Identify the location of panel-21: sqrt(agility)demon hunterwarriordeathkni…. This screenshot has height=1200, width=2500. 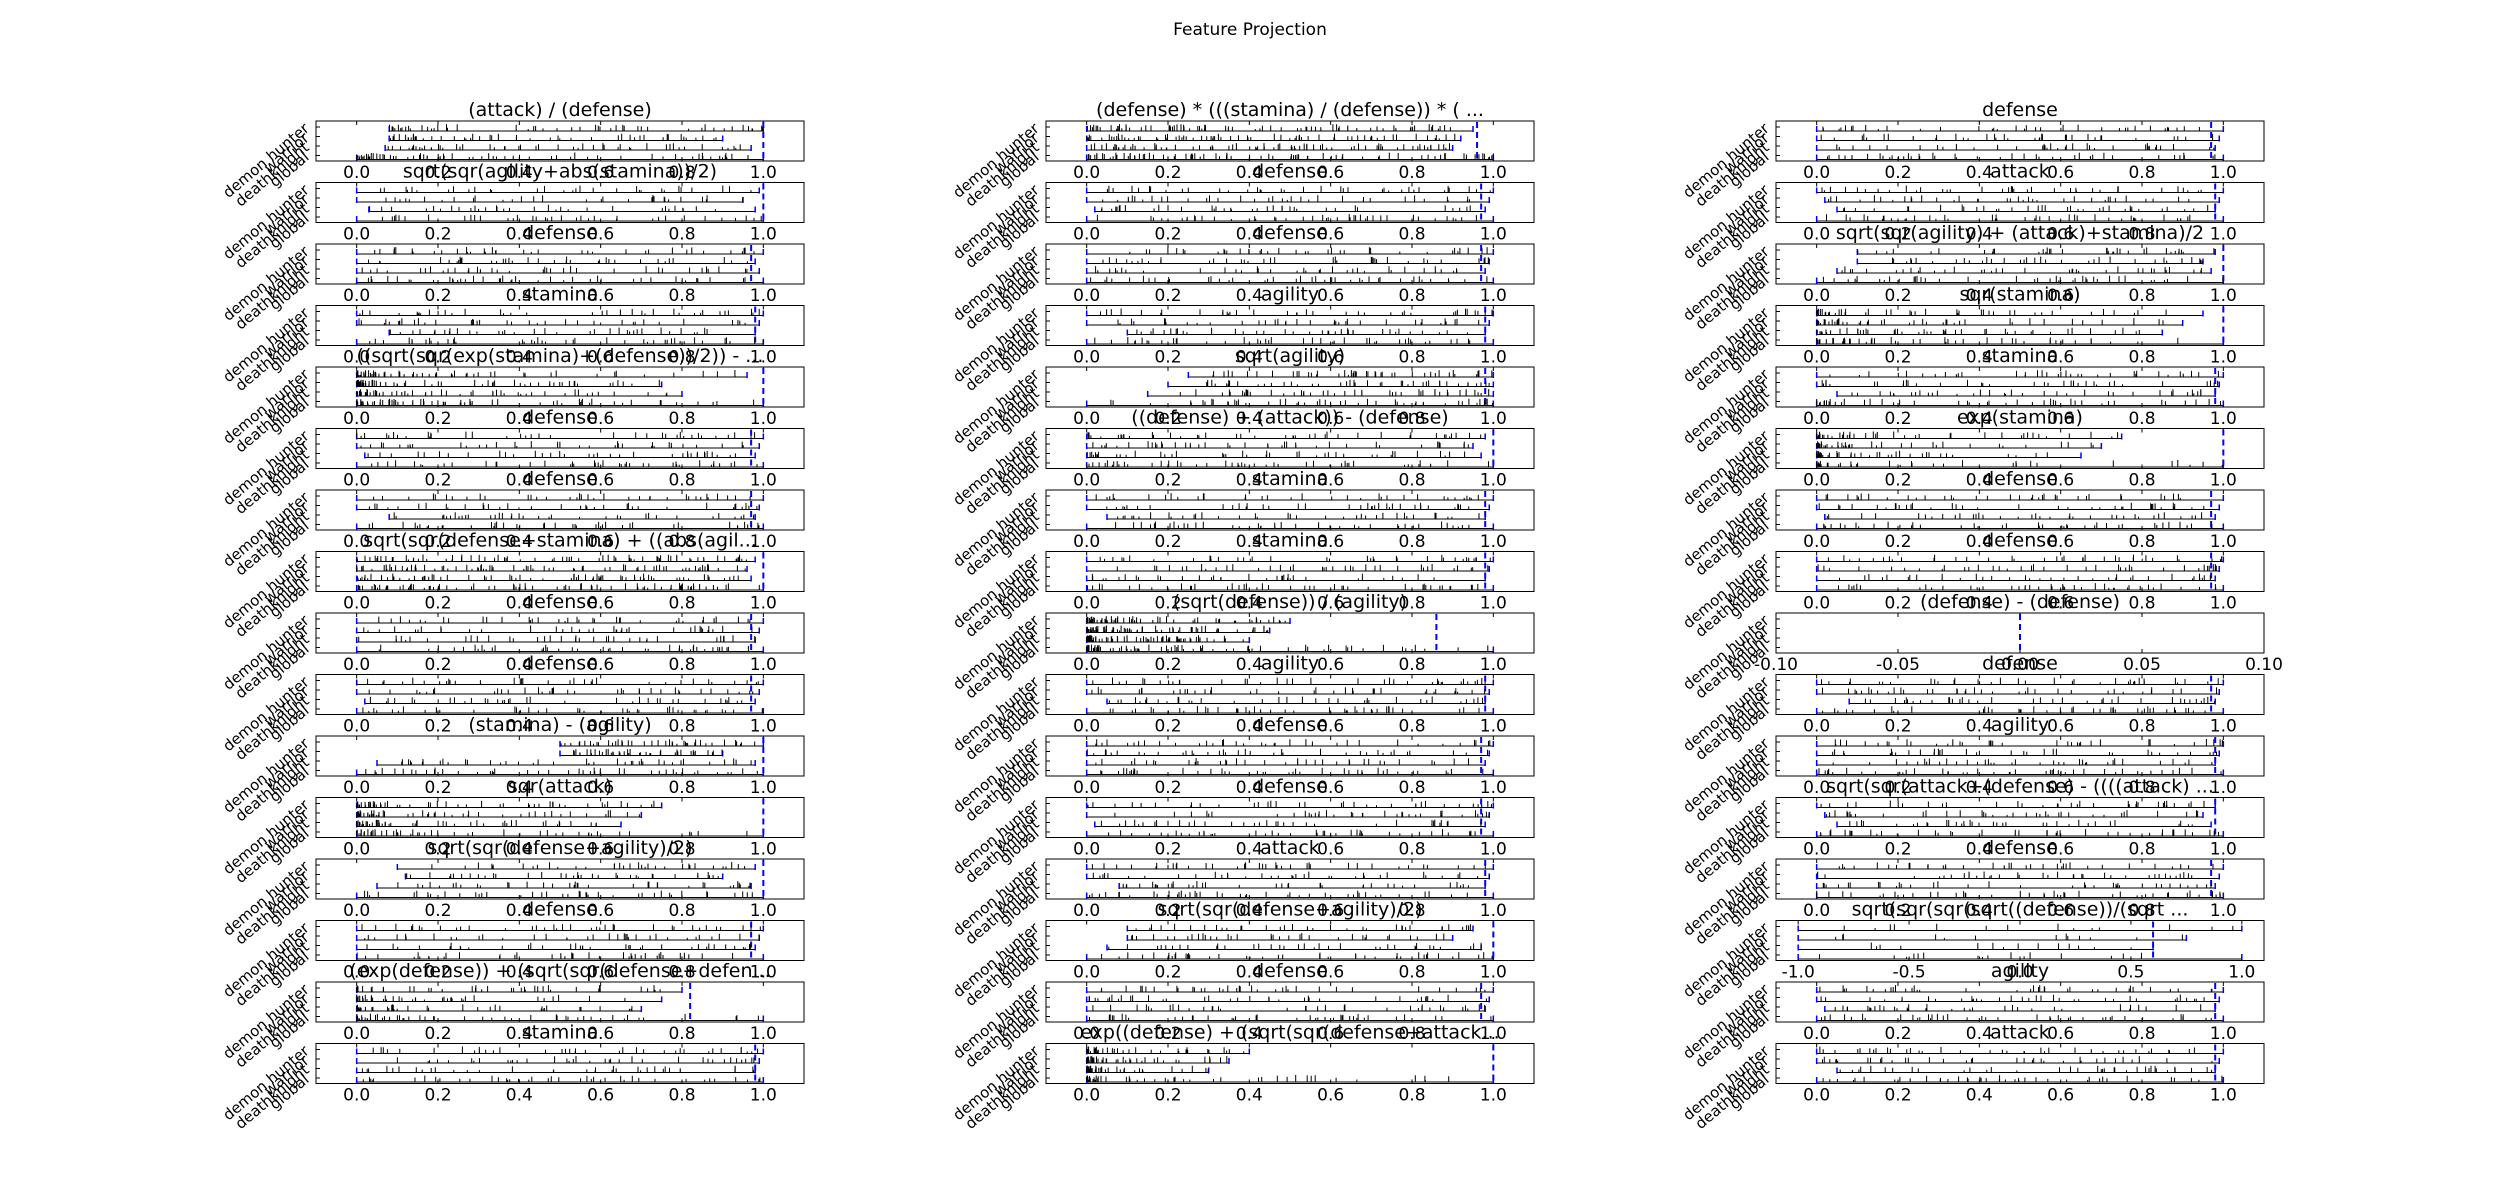
(1242, 400).